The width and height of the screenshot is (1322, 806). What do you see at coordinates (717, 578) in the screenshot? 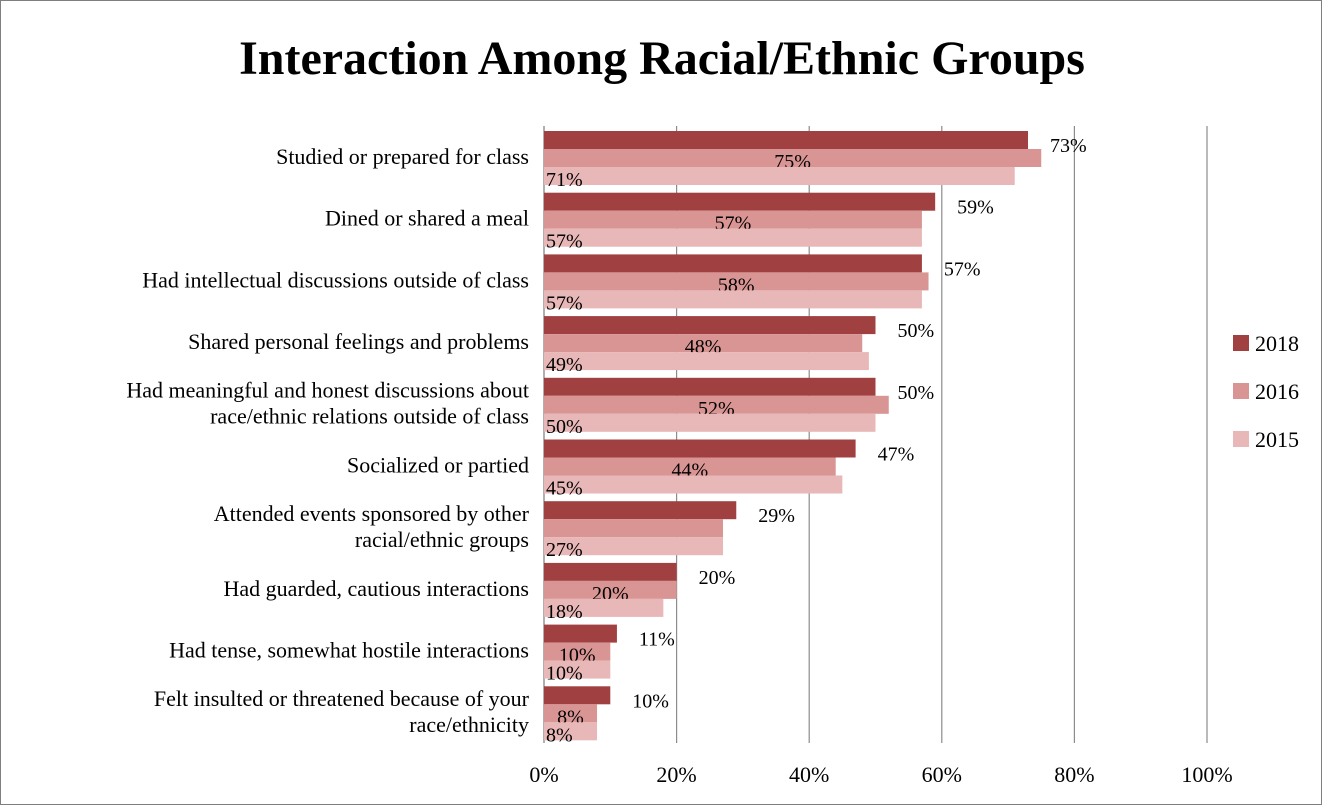
I see `data-label: 20%` at bounding box center [717, 578].